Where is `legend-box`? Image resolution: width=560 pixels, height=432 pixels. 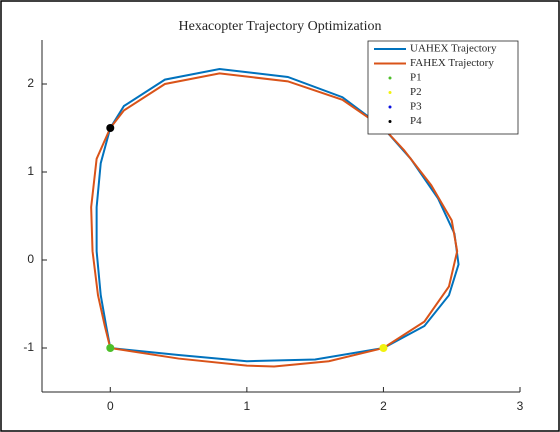
legend-box is located at coordinates (443, 87).